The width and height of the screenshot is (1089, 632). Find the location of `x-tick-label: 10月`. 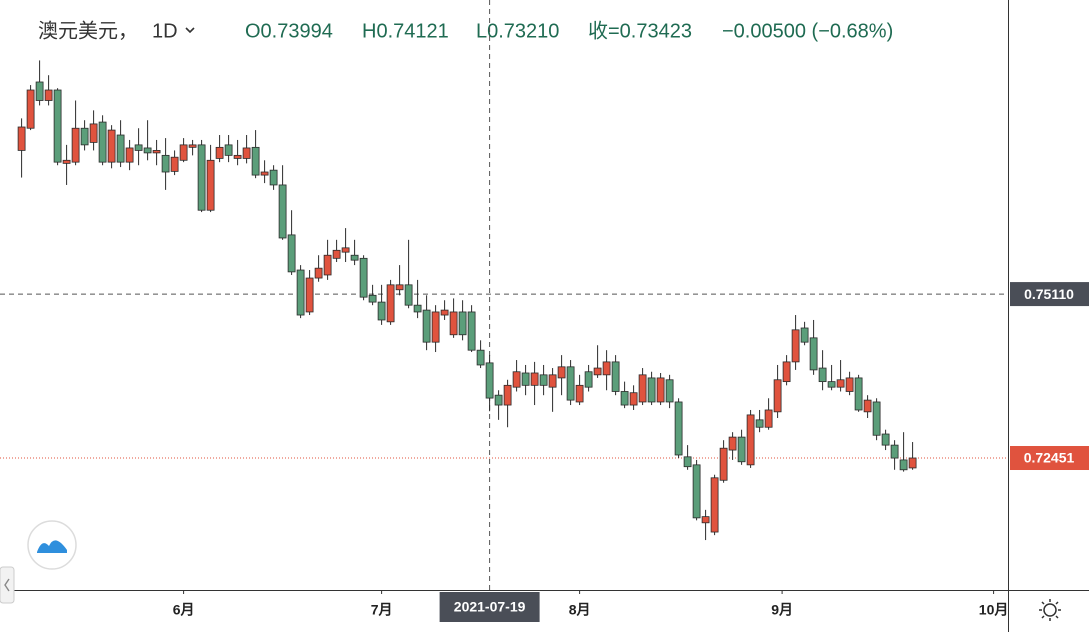

x-tick-label: 10月 is located at coordinates (994, 610).